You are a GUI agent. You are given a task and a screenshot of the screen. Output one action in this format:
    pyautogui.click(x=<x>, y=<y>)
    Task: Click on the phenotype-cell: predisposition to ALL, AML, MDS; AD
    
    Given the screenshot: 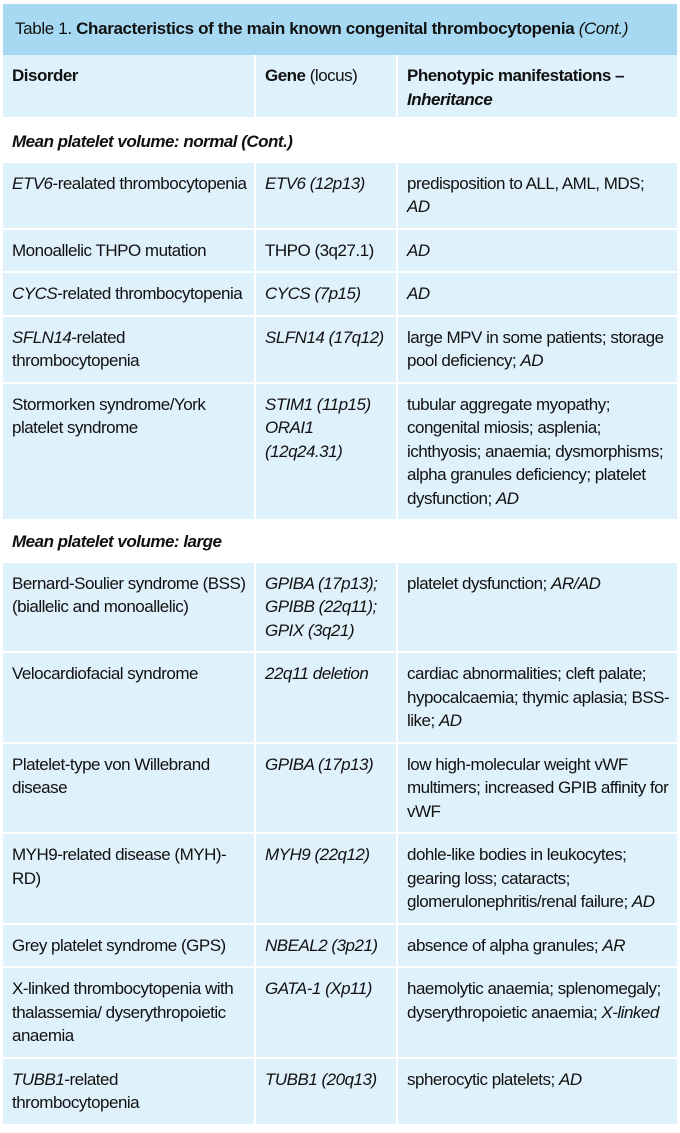 What is the action you would take?
    pyautogui.click(x=536, y=195)
    